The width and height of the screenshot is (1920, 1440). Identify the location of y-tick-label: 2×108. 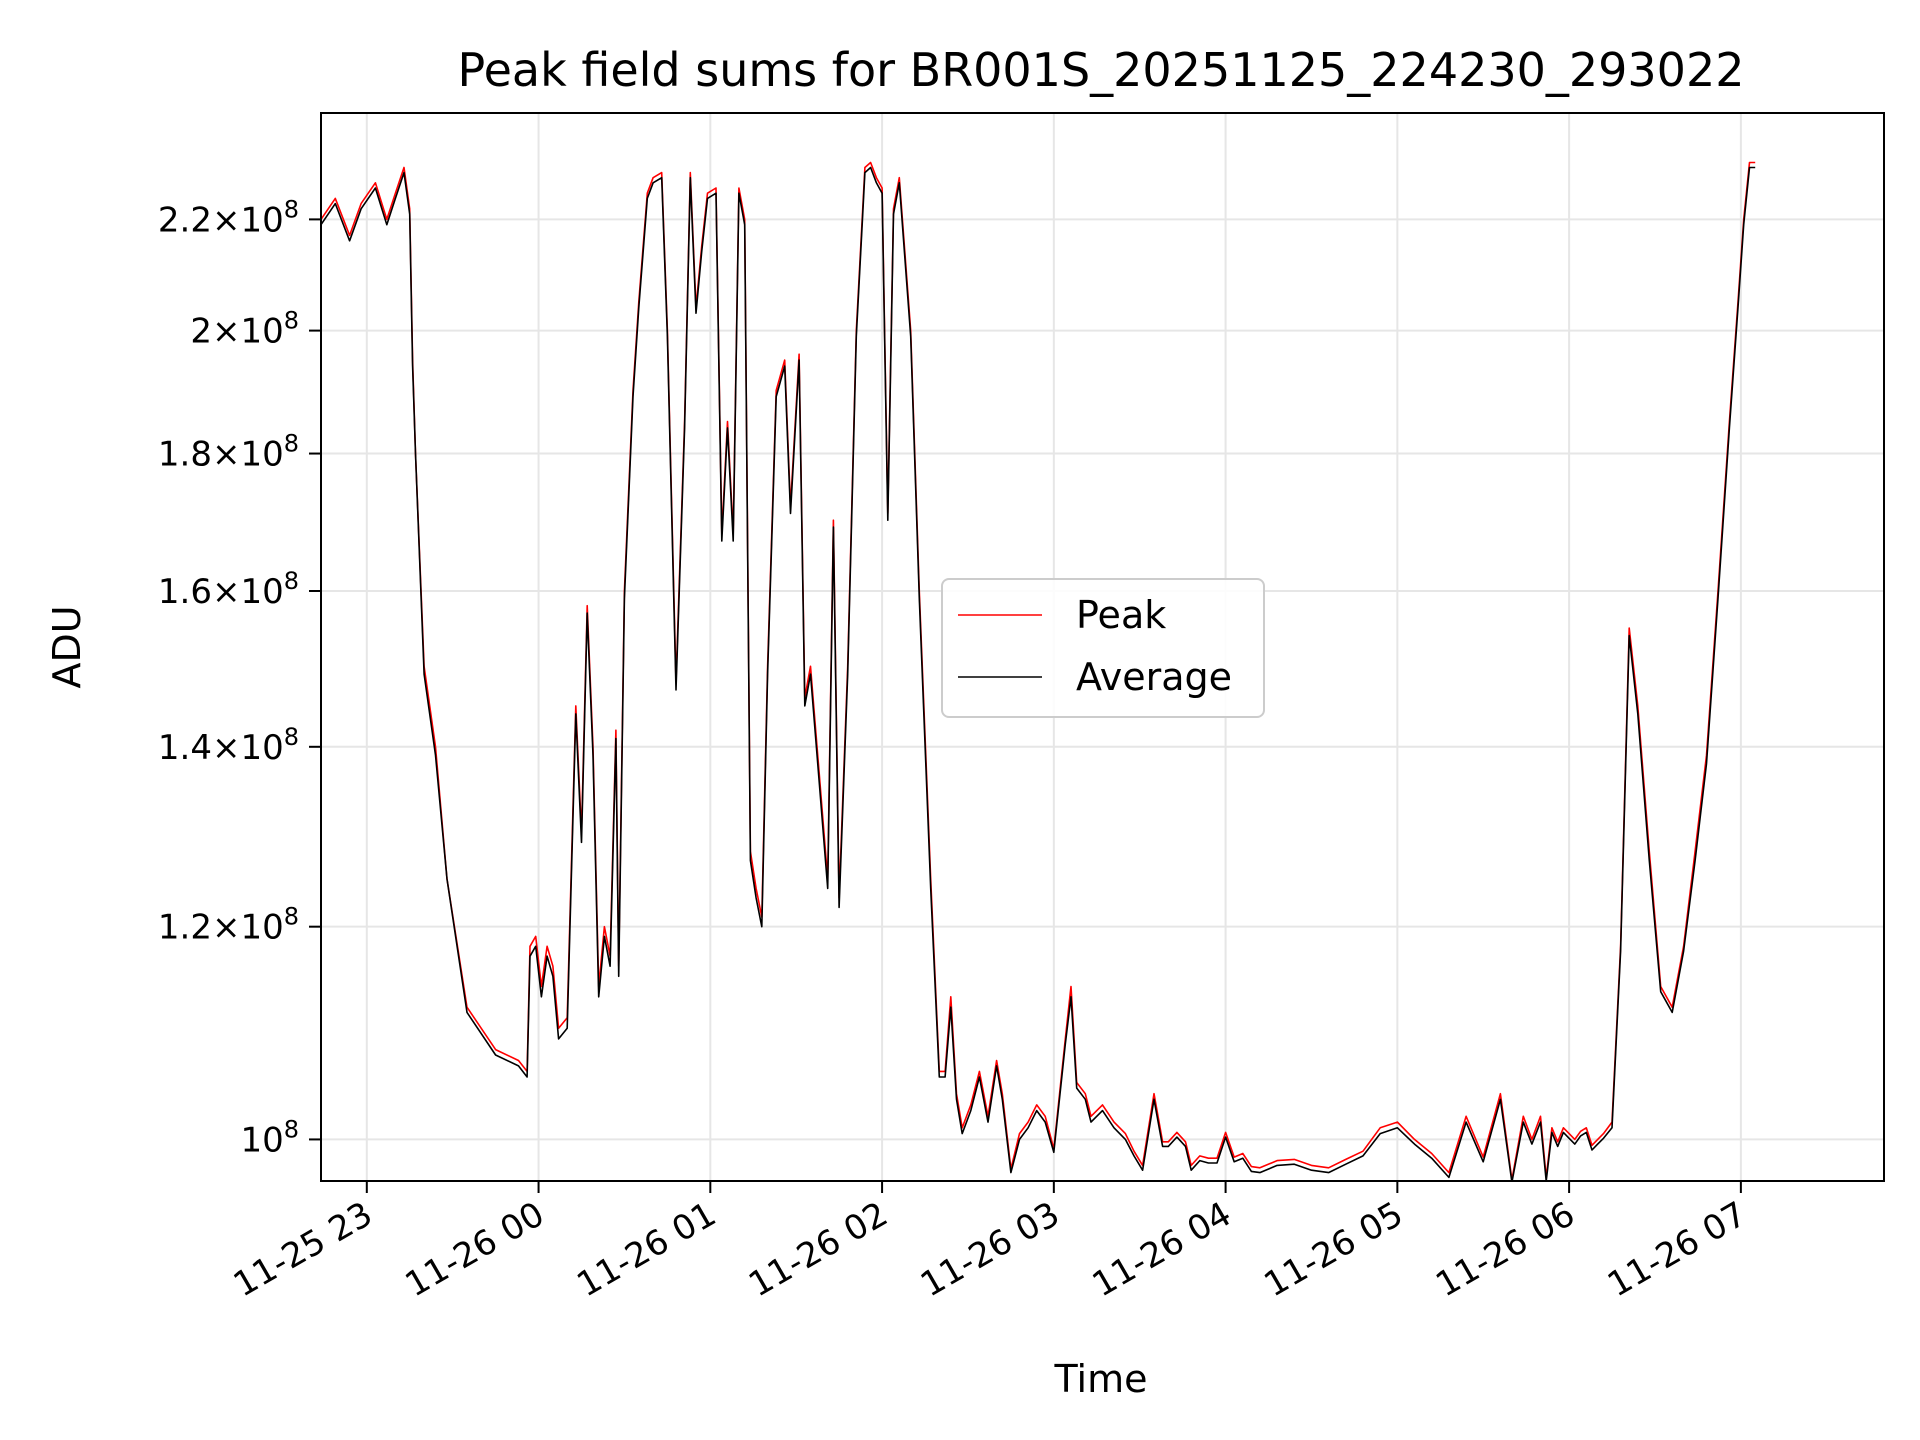
(244, 329).